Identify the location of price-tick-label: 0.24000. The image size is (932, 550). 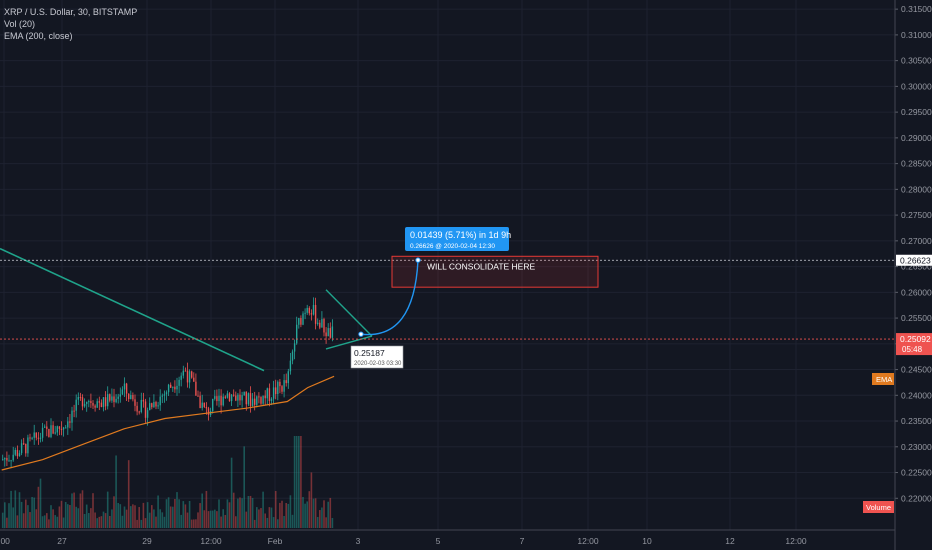
(916, 395).